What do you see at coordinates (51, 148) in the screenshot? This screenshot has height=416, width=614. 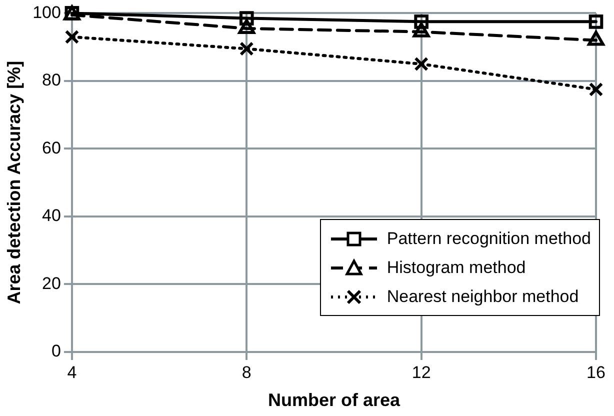 I see `y-tick-label: 60` at bounding box center [51, 148].